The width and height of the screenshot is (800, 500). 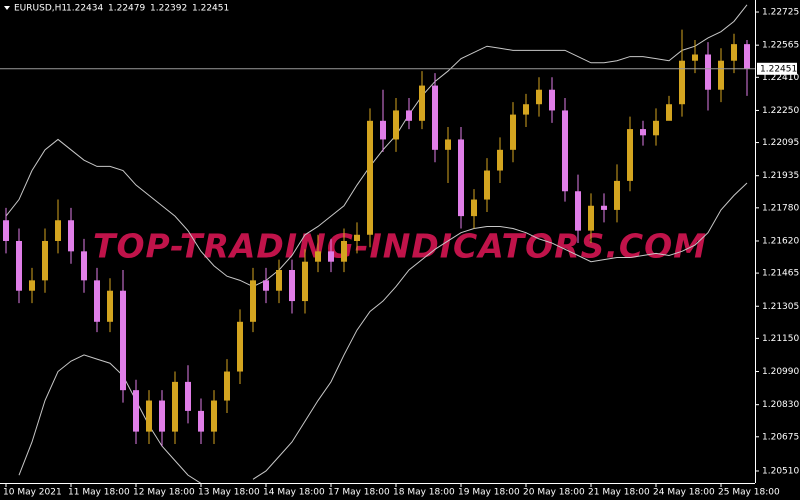 What do you see at coordinates (780, 437) in the screenshot?
I see `y-tick-label: 1.20675` at bounding box center [780, 437].